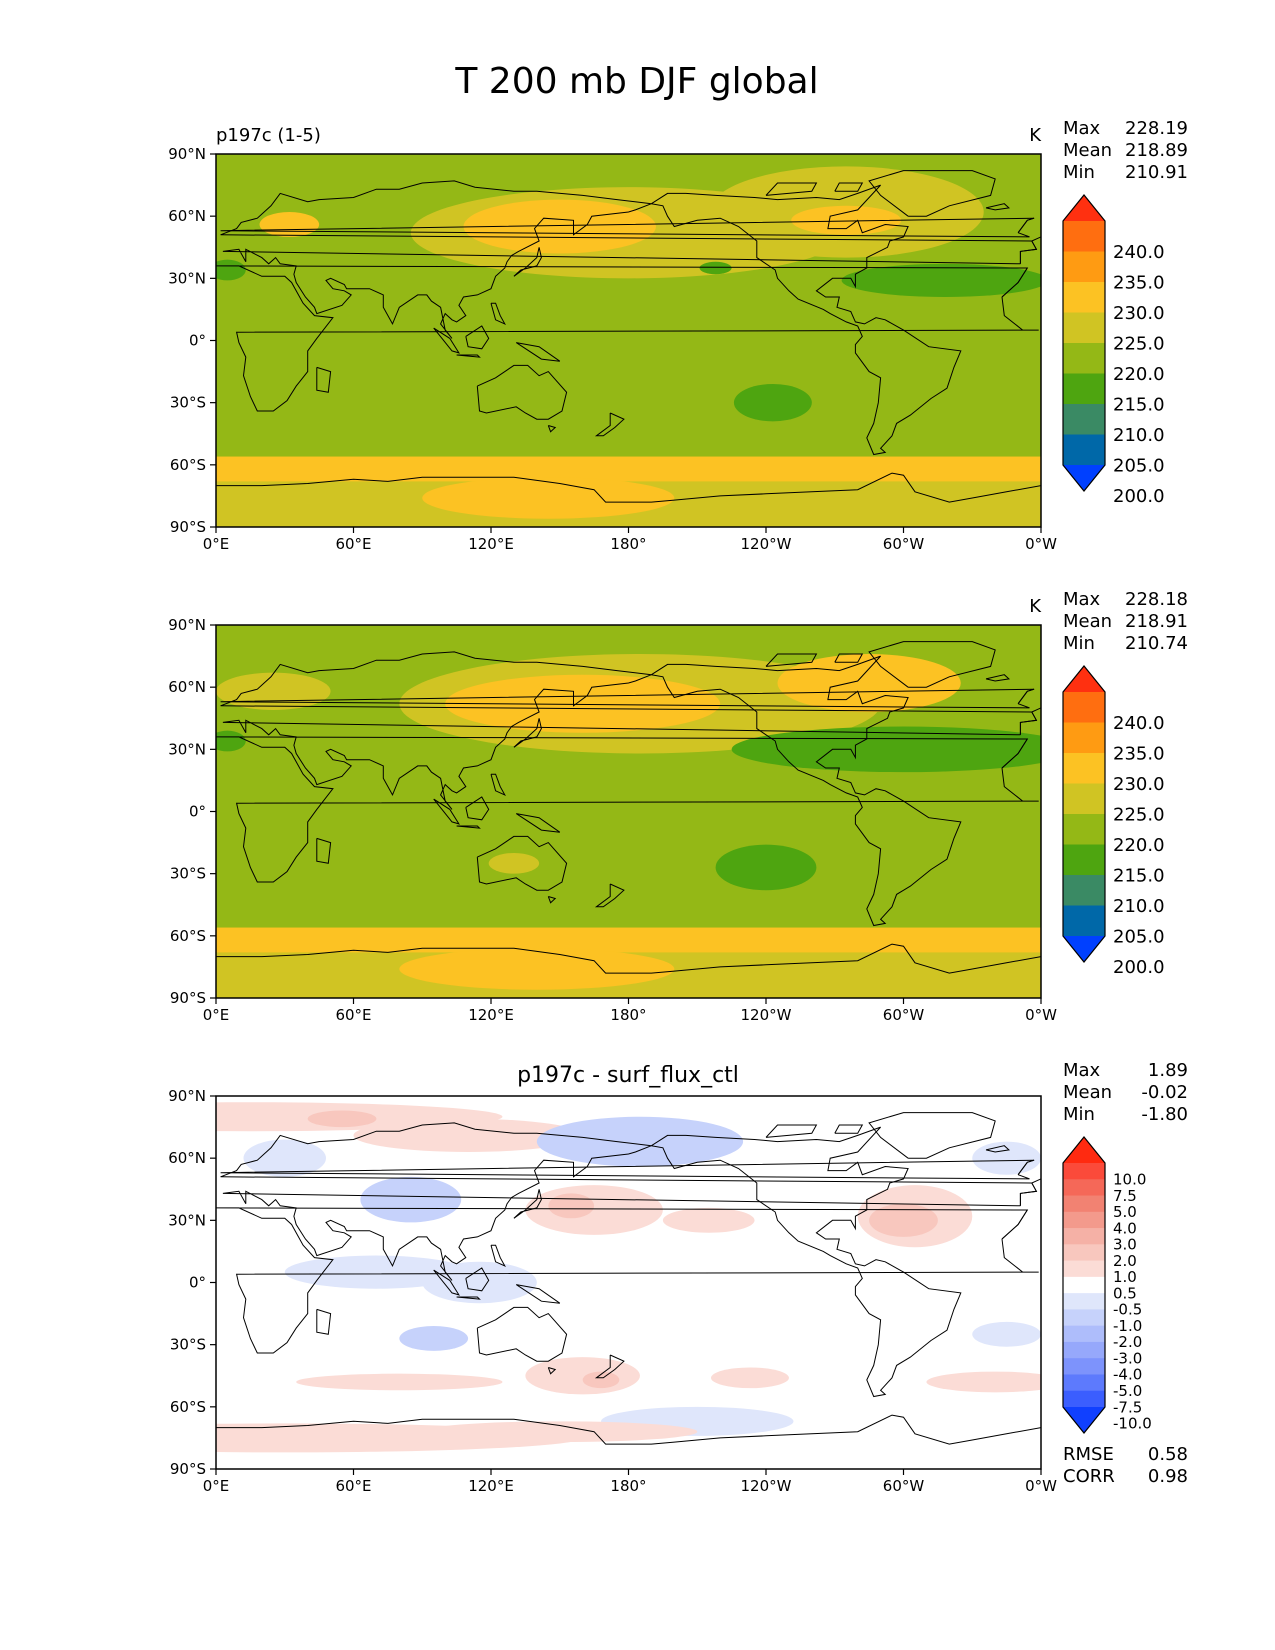  What do you see at coordinates (187, 625) in the screenshot?
I see `lat-tick-label: 90°N` at bounding box center [187, 625].